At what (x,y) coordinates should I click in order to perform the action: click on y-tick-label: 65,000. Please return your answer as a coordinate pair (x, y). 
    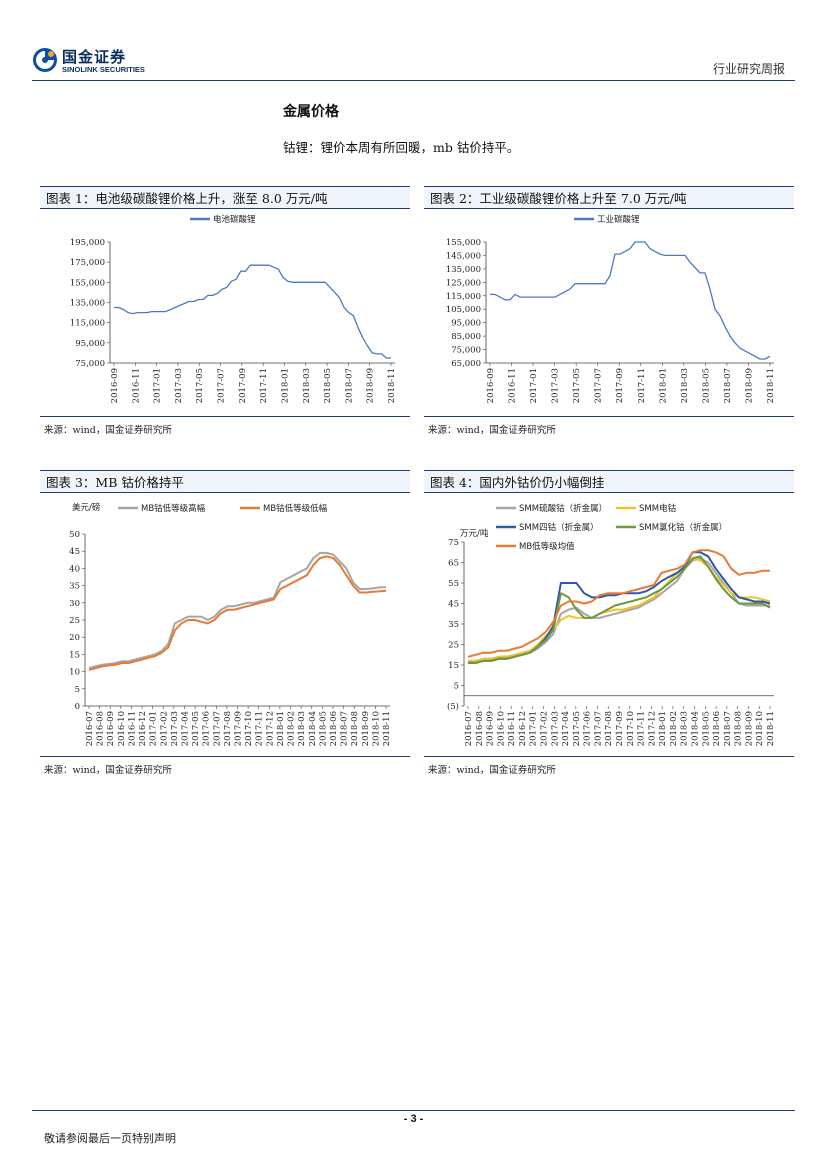
    Looking at the image, I should click on (466, 364).